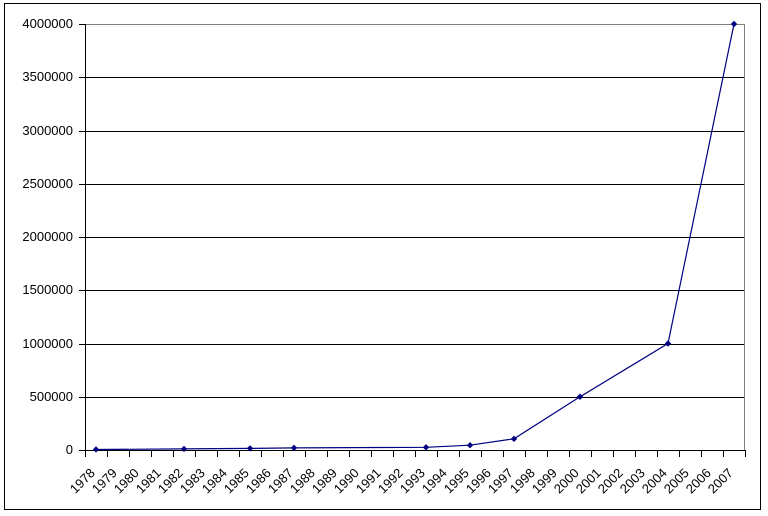 This screenshot has height=516, width=768. I want to click on y-tick-label: 1000000, so click(47, 343).